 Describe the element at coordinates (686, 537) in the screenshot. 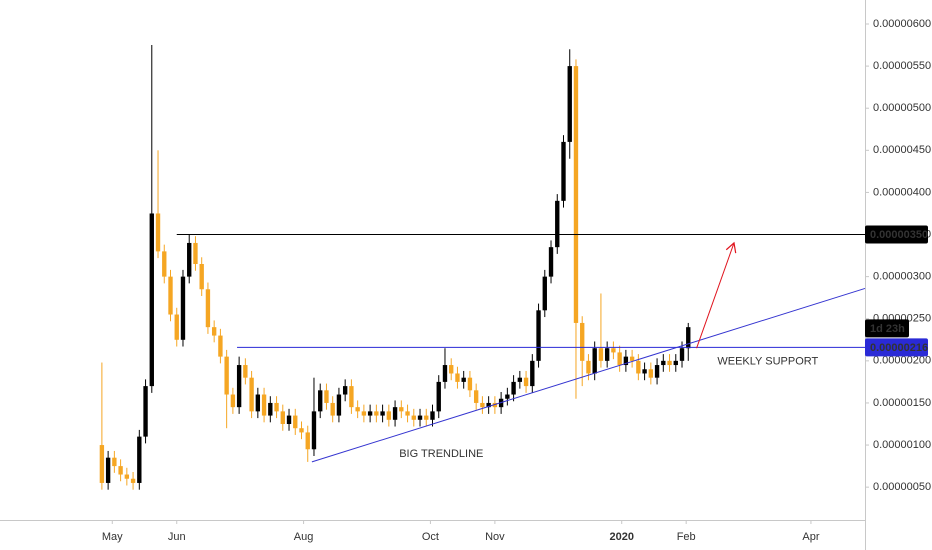

I see `x-tick-label: Feb` at that location.